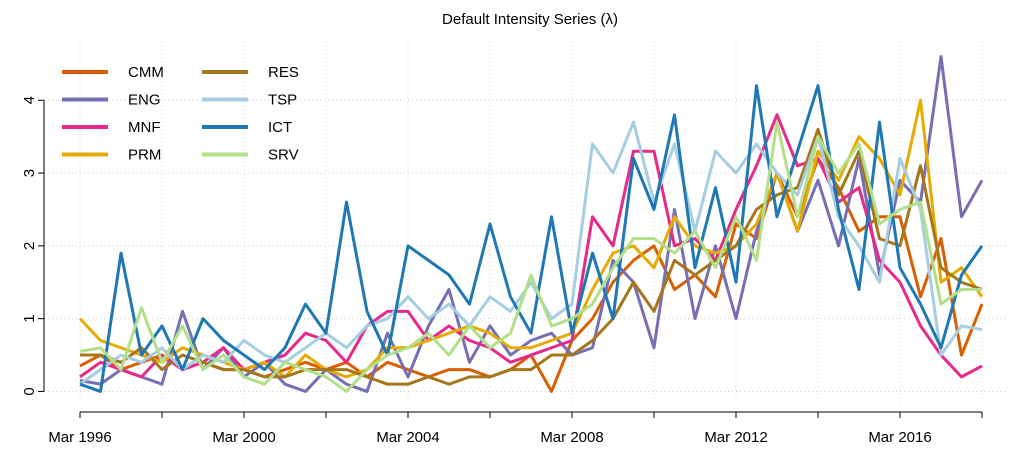 This screenshot has width=1017, height=450. Describe the element at coordinates (144, 99) in the screenshot. I see `legend-label: ENG` at that location.